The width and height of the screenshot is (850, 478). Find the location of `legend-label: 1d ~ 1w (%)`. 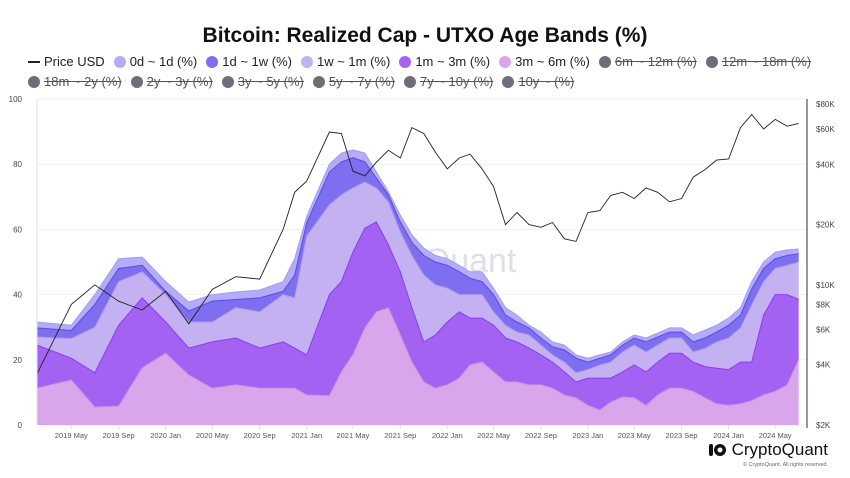

legend-label: 1d ~ 1w (%) is located at coordinates (257, 61).